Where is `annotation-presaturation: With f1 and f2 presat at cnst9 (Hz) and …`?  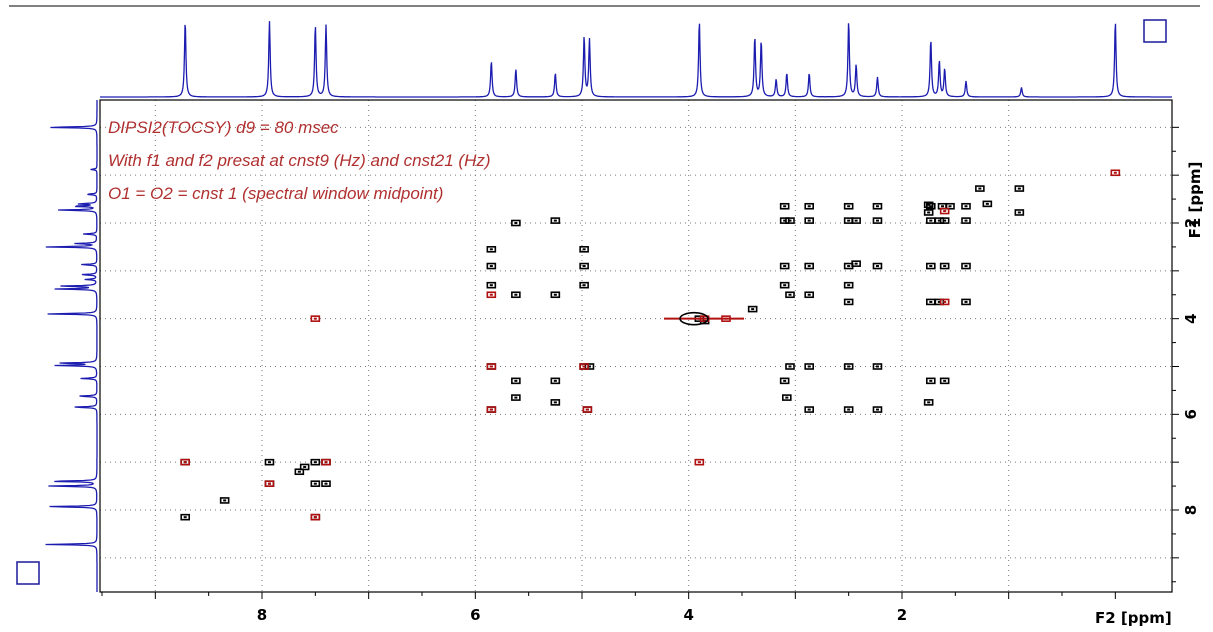
annotation-presaturation: With f1 and f2 presat at cnst9 (Hz) and … is located at coordinates (299, 160).